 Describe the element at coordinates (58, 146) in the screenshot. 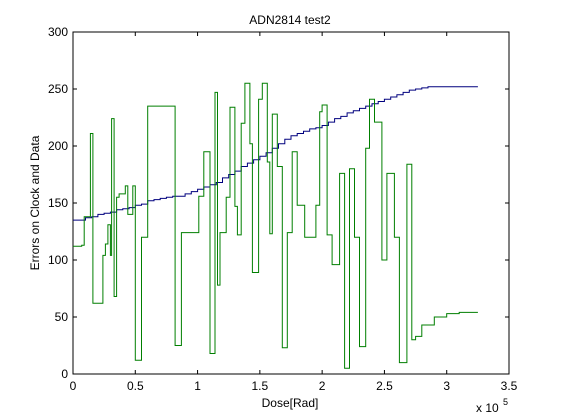

I see `y-tick-label: 200` at that location.